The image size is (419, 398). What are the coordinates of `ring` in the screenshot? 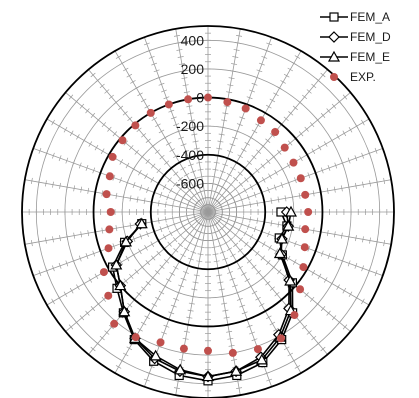 It's located at (208, 212).